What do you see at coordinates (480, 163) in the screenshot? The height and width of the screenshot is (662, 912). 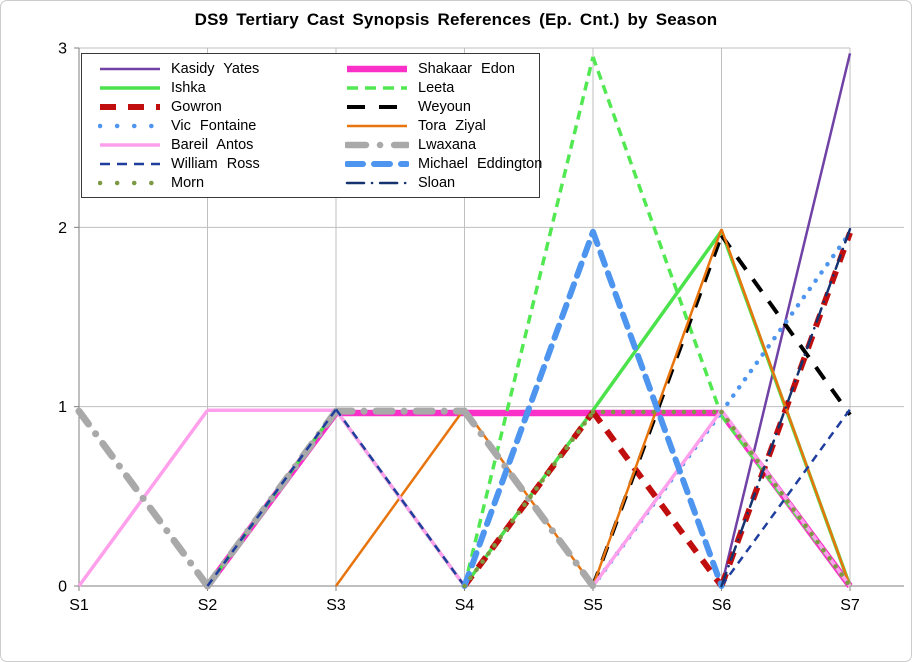 I see `legend-label: Michael Eddington` at bounding box center [480, 163].